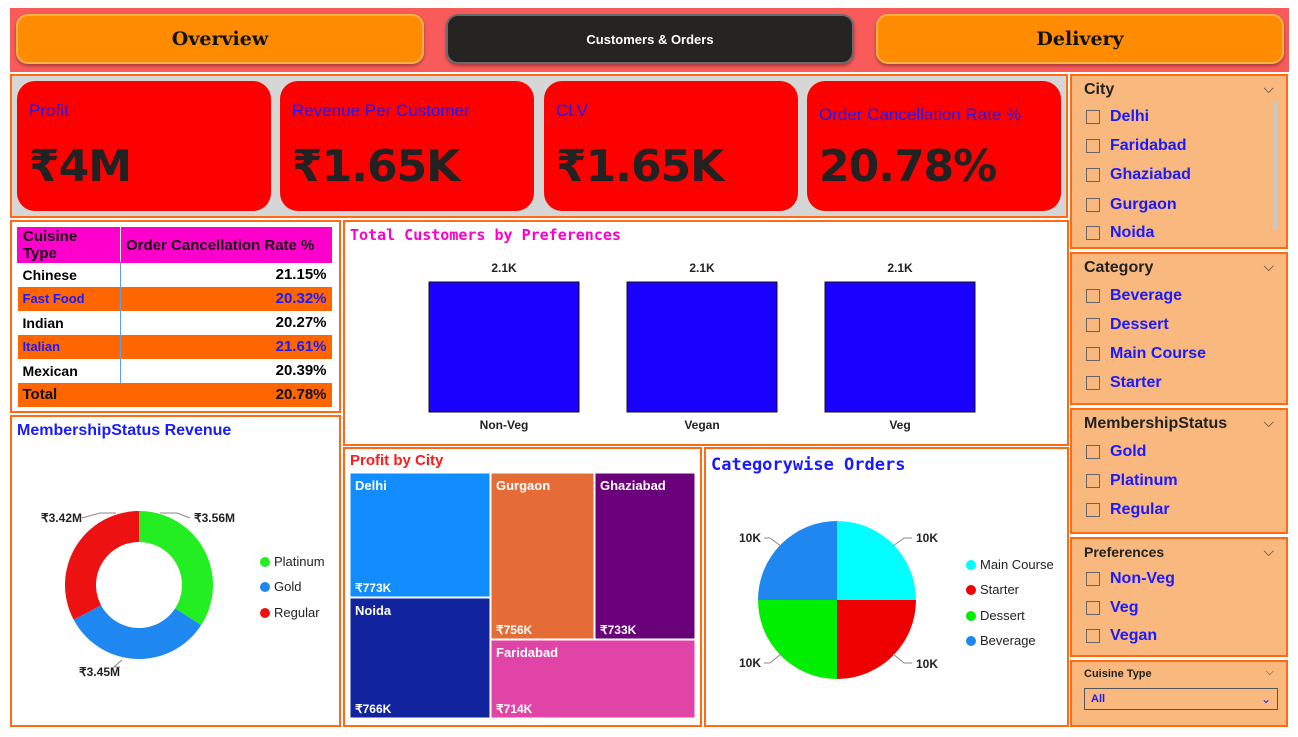  I want to click on chart-title: Total Customers by Preferences, so click(485, 235).